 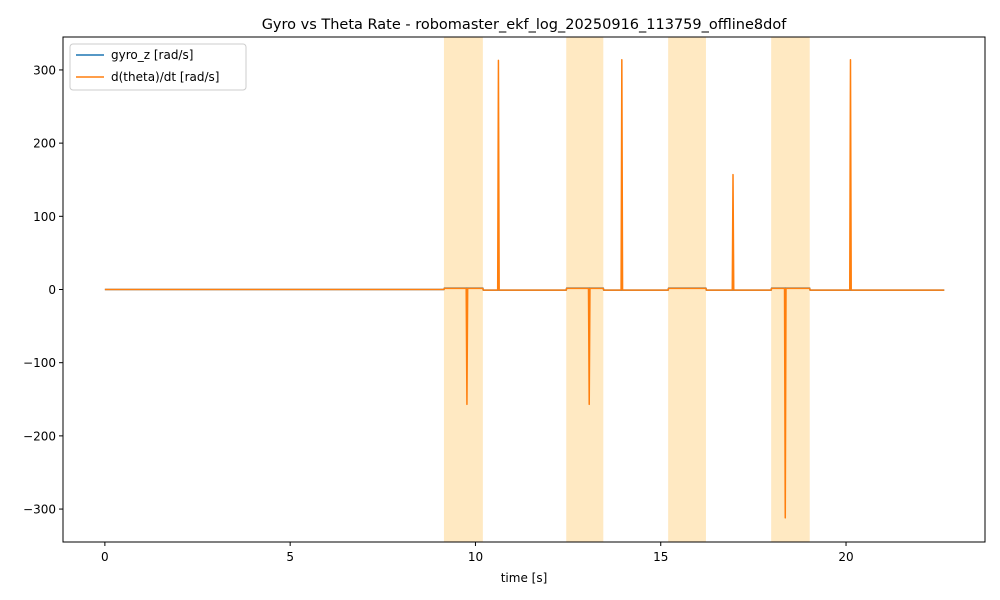 What do you see at coordinates (524, 578) in the screenshot?
I see `x-axis-label: time [s]` at bounding box center [524, 578].